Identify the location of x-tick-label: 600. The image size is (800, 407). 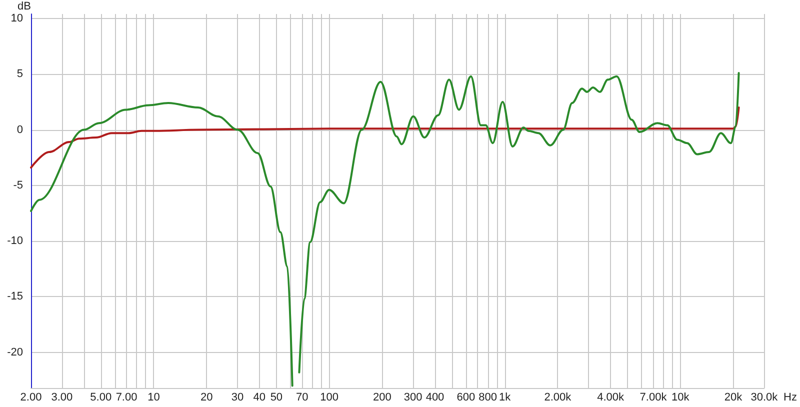
(466, 398).